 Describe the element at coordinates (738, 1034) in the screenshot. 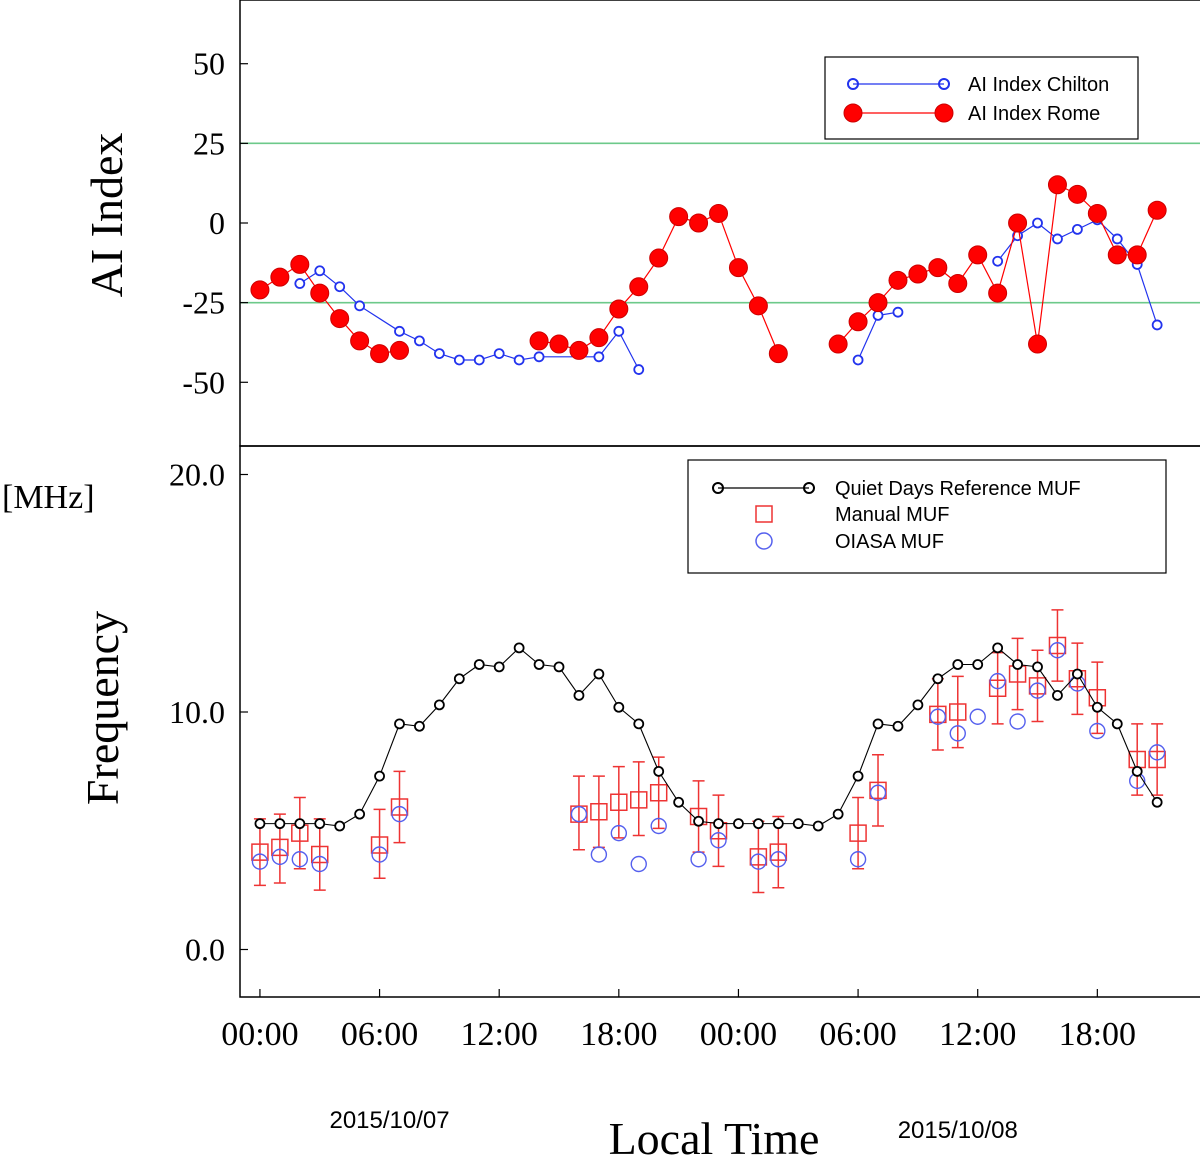

I see `x-tick-label: 00:00` at that location.